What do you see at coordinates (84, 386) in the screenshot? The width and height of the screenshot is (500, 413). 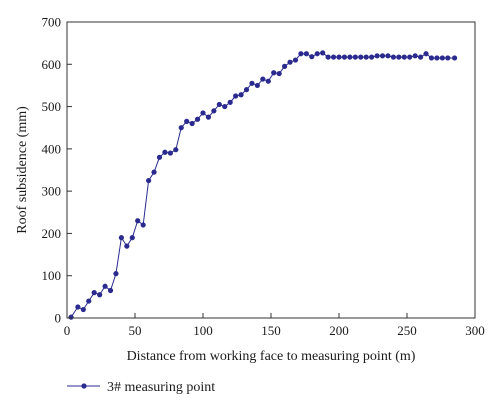 I see `legend-marker` at bounding box center [84, 386].